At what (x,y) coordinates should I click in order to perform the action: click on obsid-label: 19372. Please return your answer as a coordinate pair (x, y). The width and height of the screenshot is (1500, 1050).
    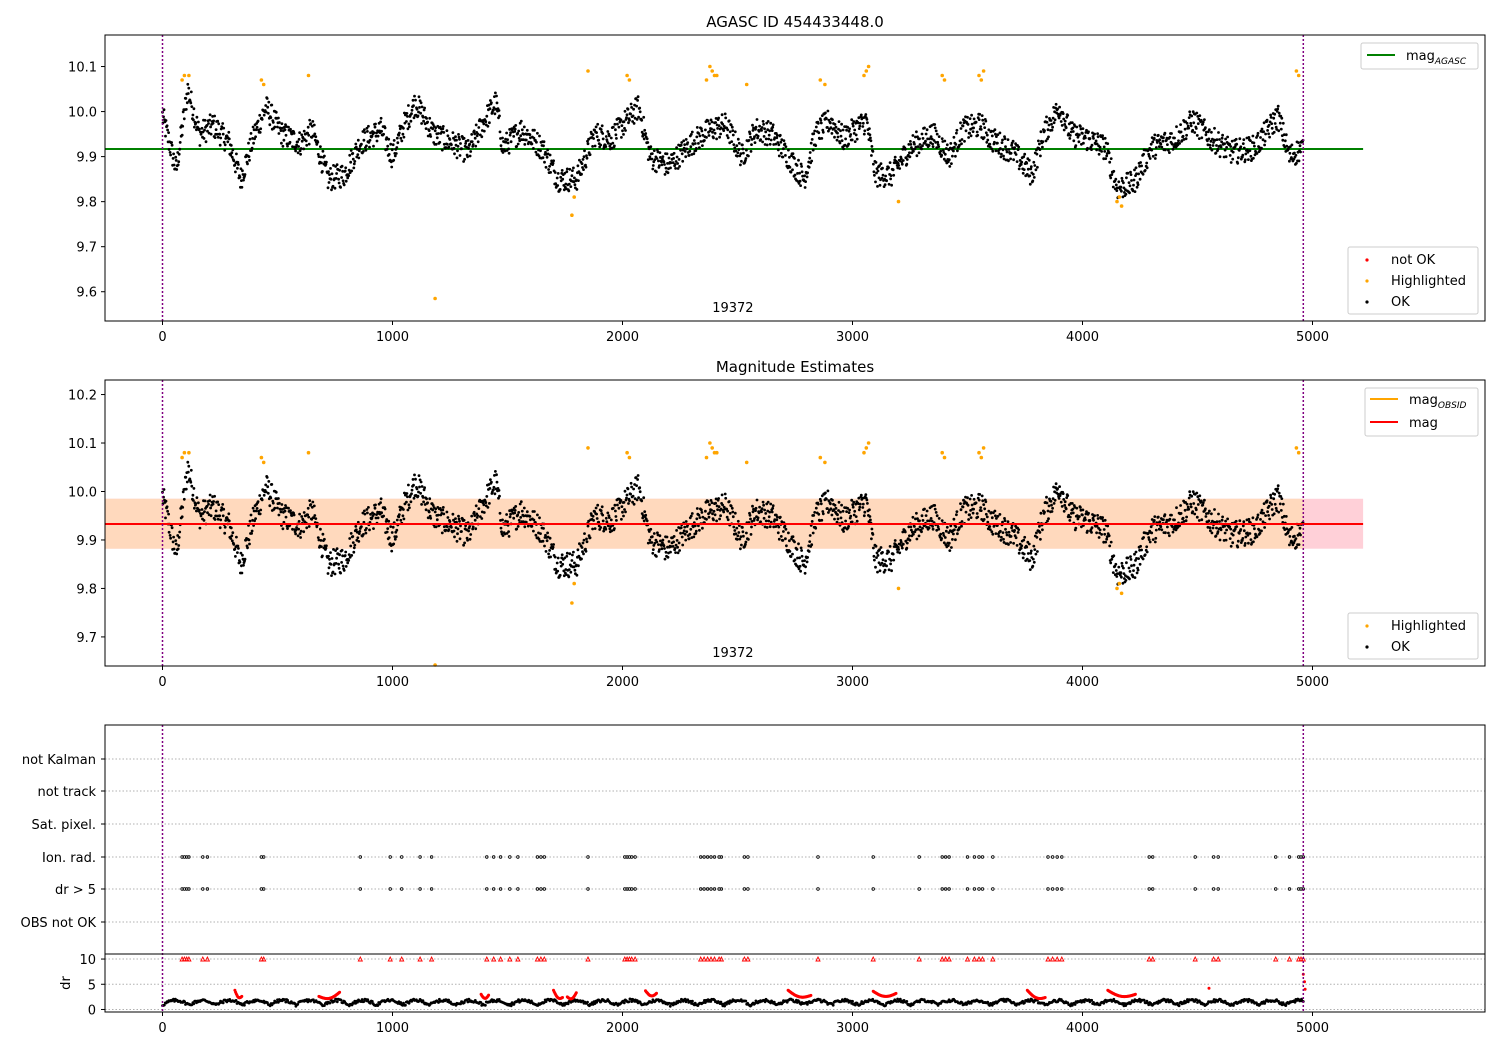
    Looking at the image, I should click on (732, 653).